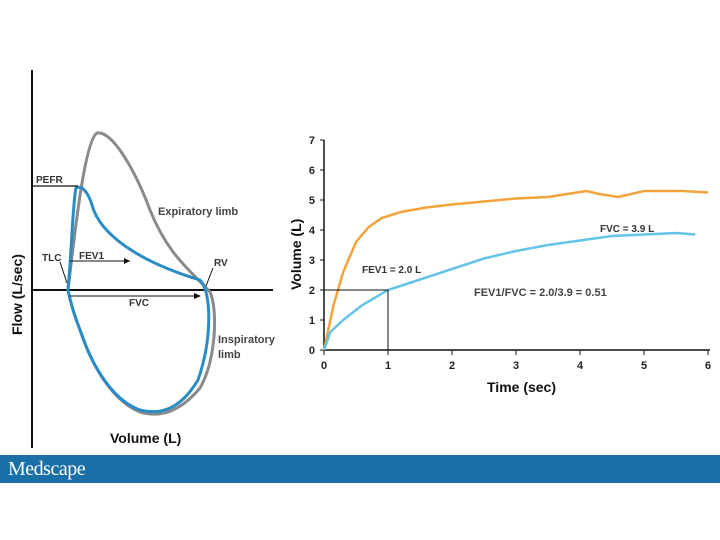  Describe the element at coordinates (51, 258) in the screenshot. I see `tlc-label: TLC` at that location.